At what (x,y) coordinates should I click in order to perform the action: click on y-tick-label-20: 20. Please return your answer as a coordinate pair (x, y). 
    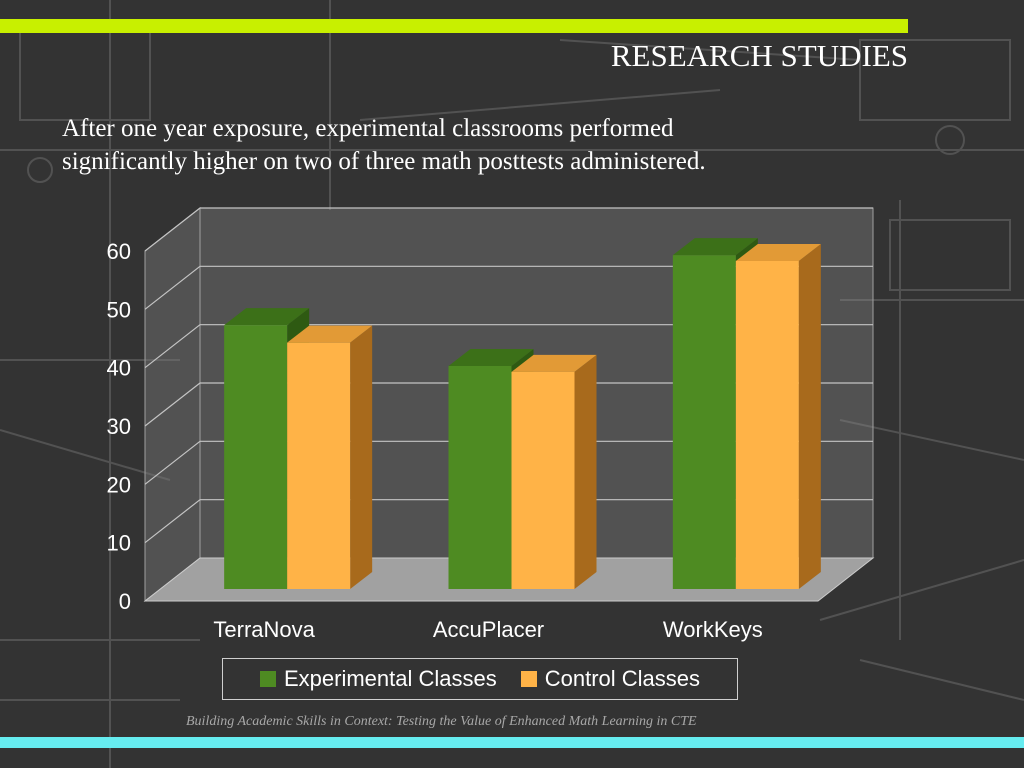
    Looking at the image, I should click on (119, 484).